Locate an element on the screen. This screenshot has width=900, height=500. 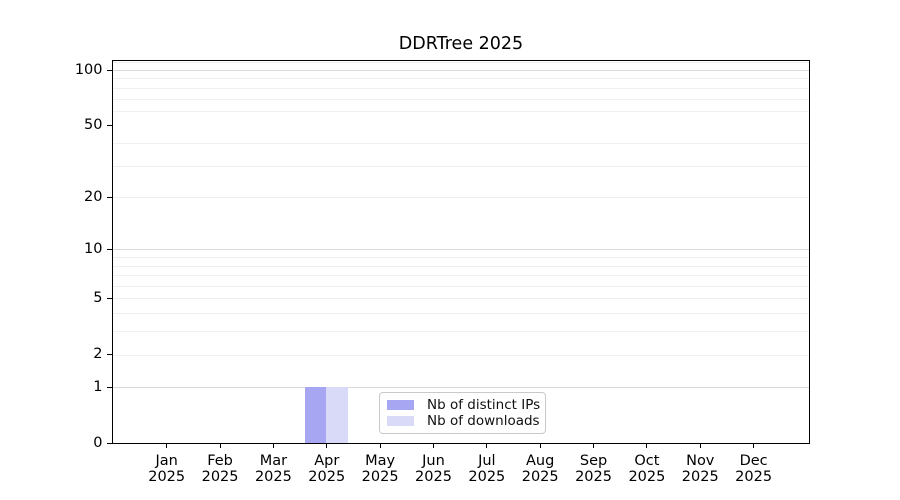
y-tick-label: 5 is located at coordinates (98, 297).